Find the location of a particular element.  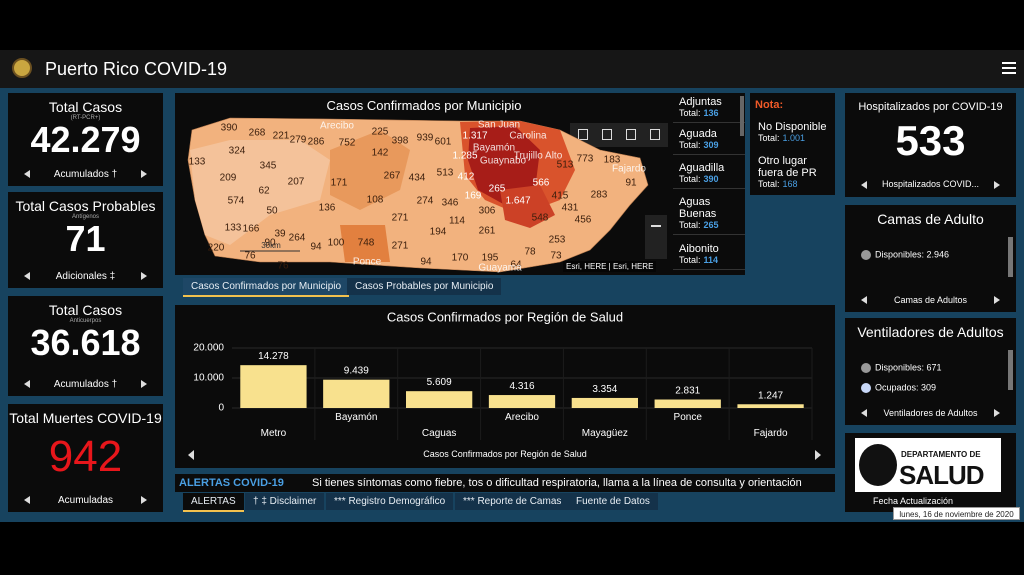

municipio-name: Adjuntas is located at coordinates (700, 102).